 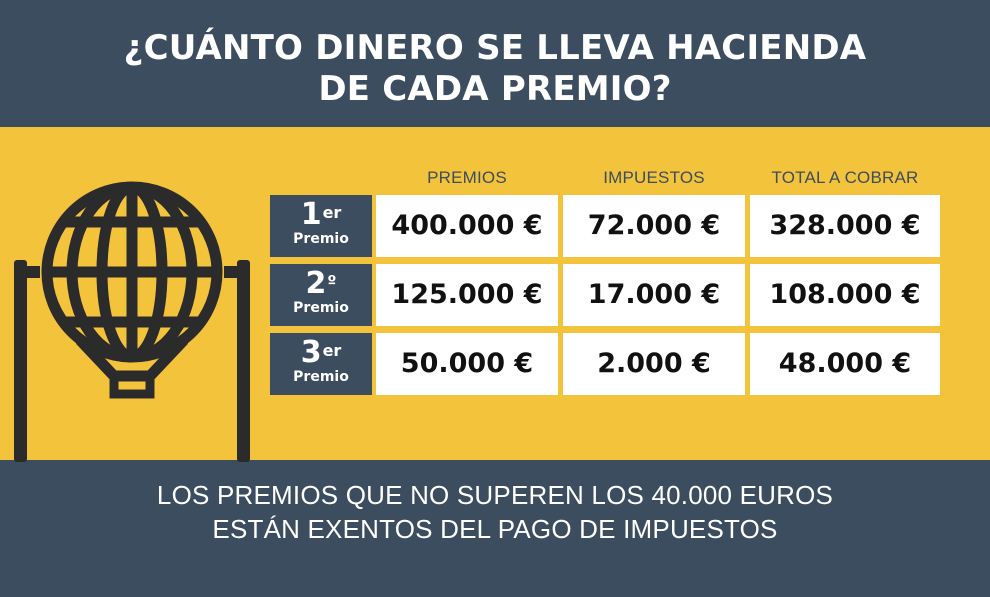 I want to click on row-label-3: 3er Premio, so click(x=321, y=364).